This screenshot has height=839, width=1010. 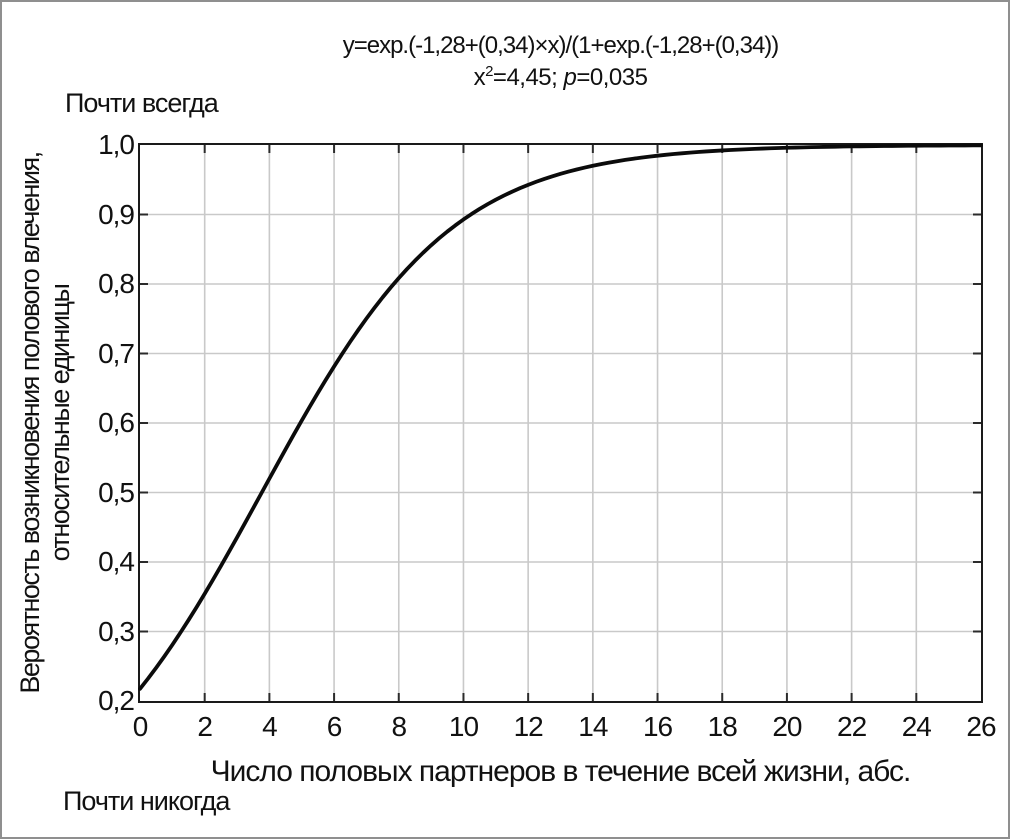 What do you see at coordinates (399, 726) in the screenshot?
I see `x-tick-label: 8` at bounding box center [399, 726].